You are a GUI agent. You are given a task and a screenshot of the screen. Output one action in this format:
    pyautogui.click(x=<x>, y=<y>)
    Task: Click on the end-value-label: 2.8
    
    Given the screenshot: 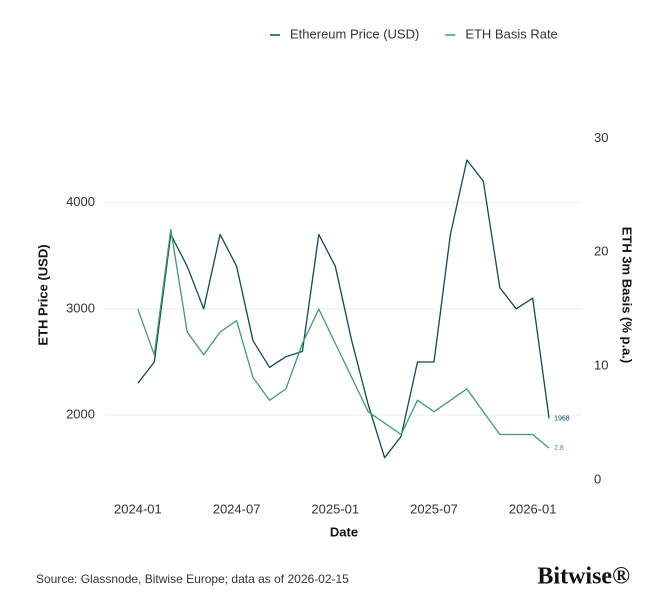 What is the action you would take?
    pyautogui.click(x=559, y=448)
    